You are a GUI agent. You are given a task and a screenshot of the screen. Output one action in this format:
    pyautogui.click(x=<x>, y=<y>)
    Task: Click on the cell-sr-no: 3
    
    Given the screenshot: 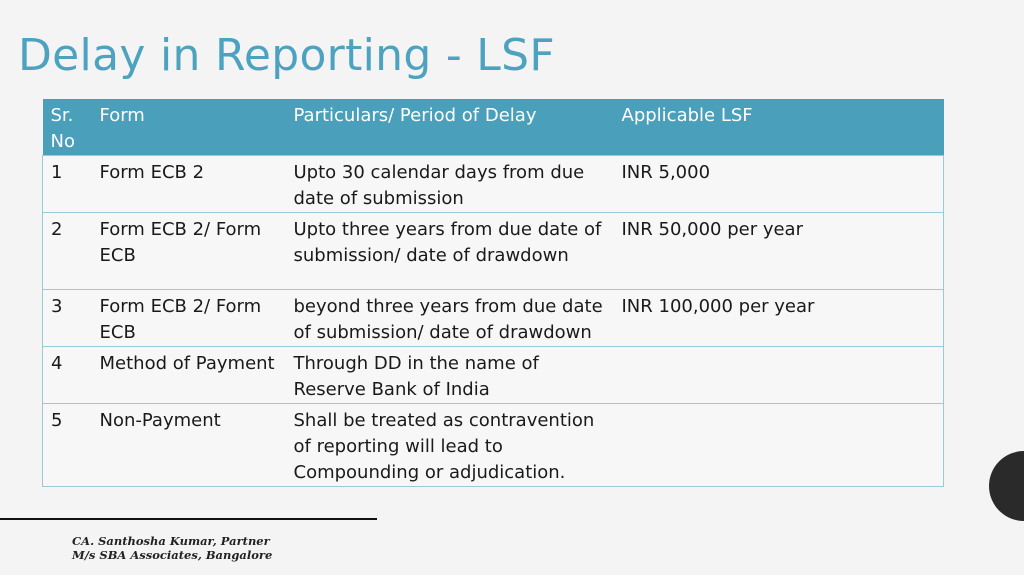 What is the action you would take?
    pyautogui.click(x=67, y=318)
    